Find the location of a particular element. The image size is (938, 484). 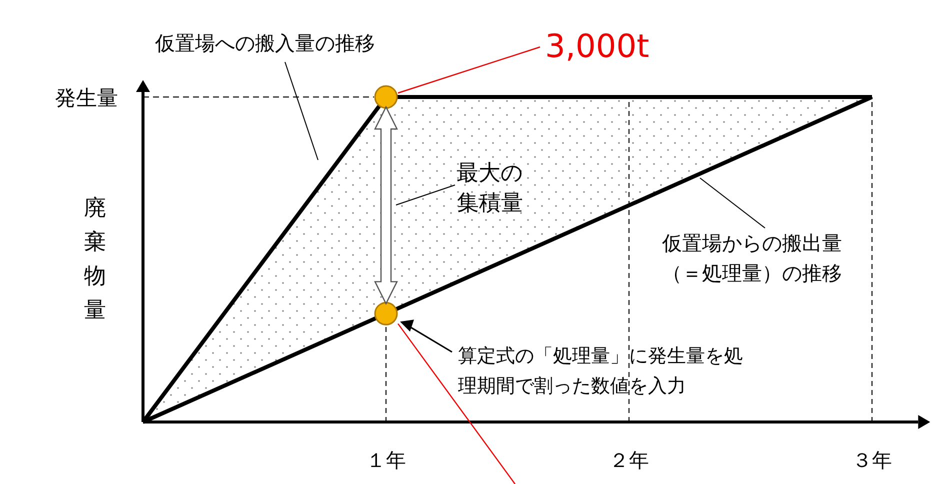

x-tick-label: ２年 is located at coordinates (629, 460).